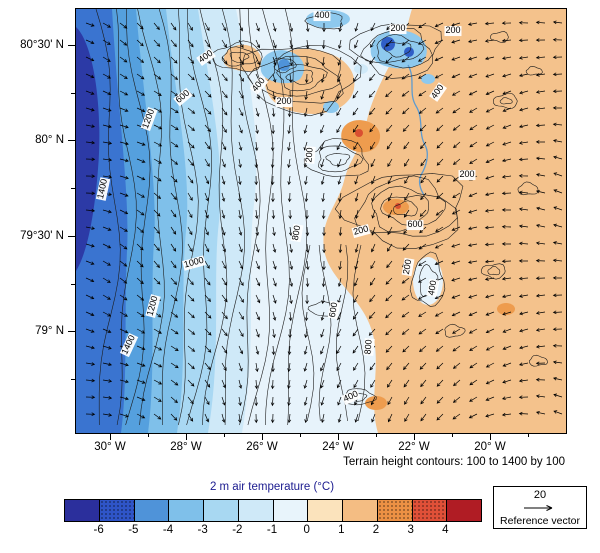  What do you see at coordinates (341, 530) in the screenshot?
I see `colorbar-tick-label: 1` at bounding box center [341, 530].